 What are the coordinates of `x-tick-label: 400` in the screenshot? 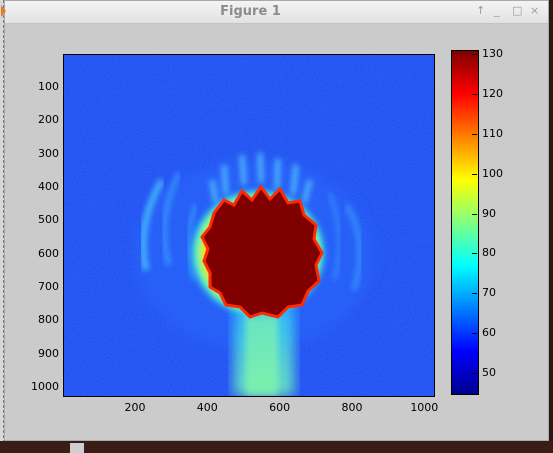 It's located at (207, 407).